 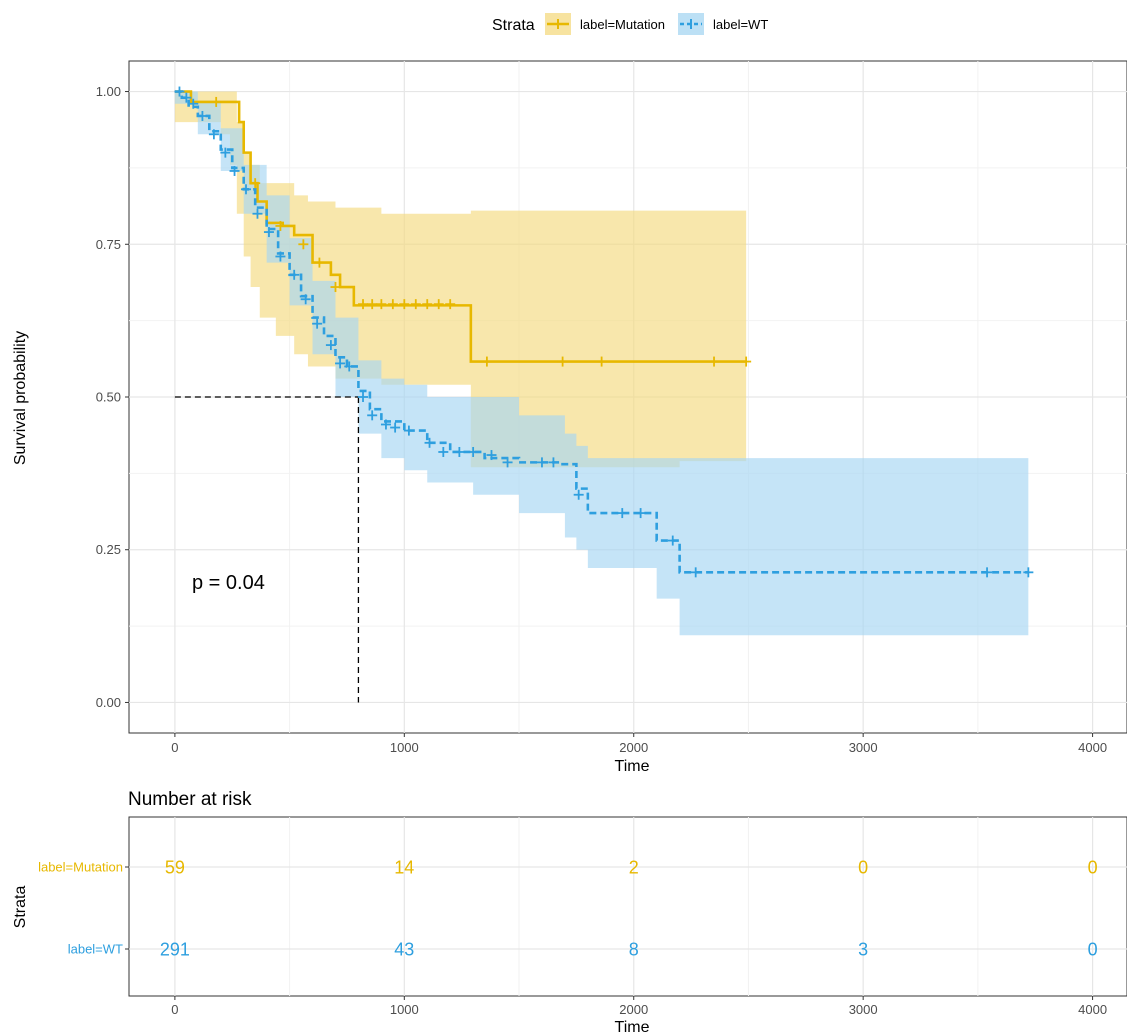 I want to click on x-axis-title: Time, so click(x=632, y=766).